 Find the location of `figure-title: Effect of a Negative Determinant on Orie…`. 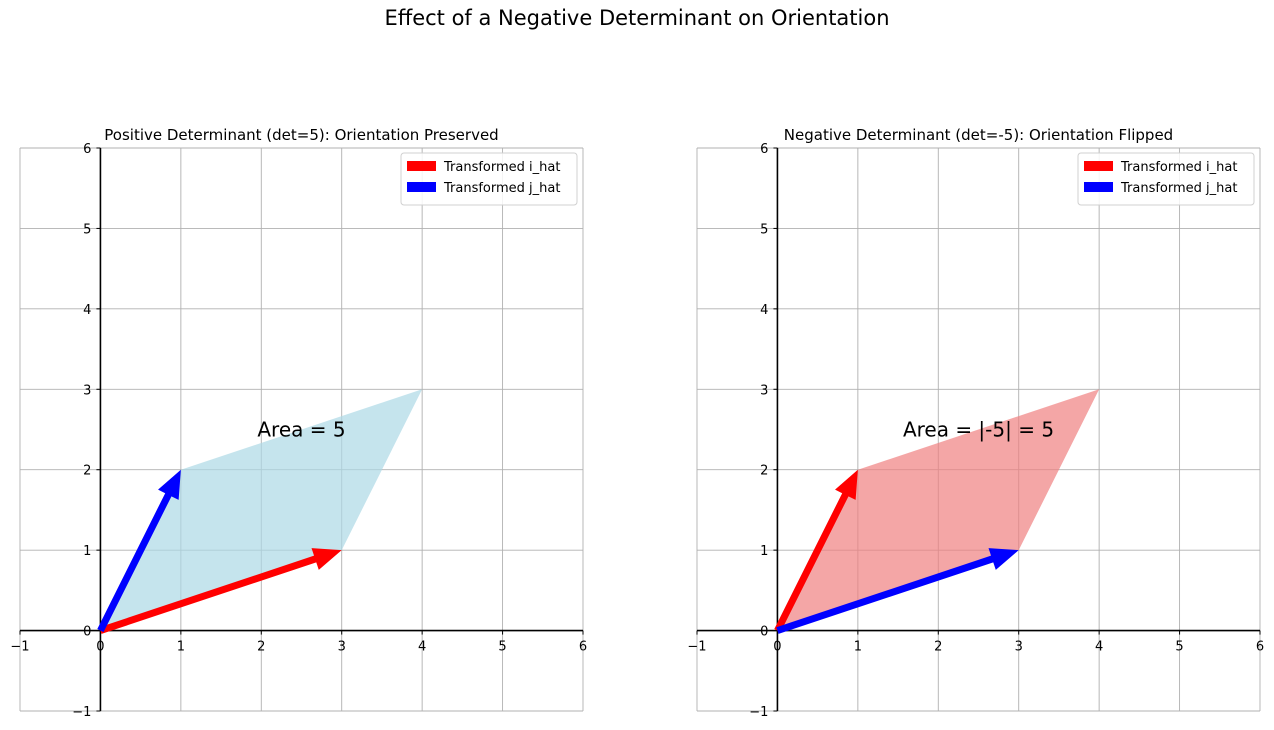

figure-title: Effect of a Negative Determinant on Orie… is located at coordinates (637, 18).